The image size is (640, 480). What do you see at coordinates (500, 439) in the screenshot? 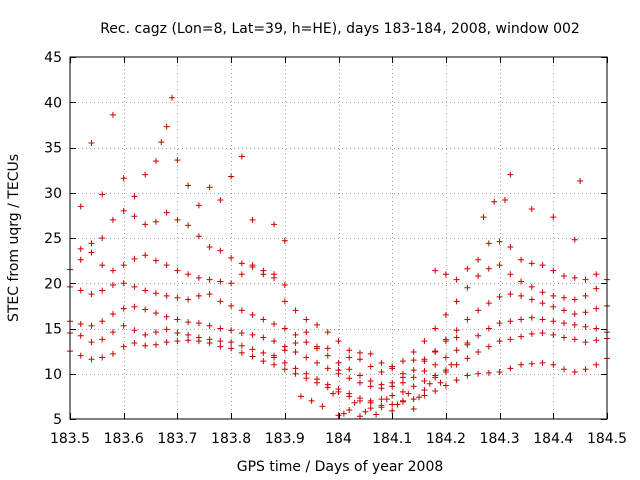
I see `x-tick-label: 184.3` at bounding box center [500, 439].